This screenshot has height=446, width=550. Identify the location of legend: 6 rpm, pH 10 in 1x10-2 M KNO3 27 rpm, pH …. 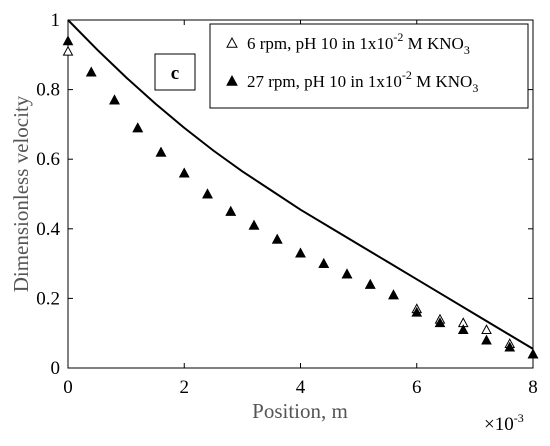
(369, 66).